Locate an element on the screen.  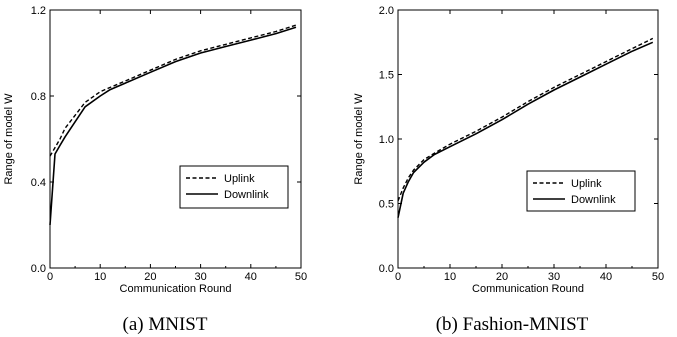
fashion-mnist-caption: (b) Fashion-MNIST is located at coordinates (512, 324).